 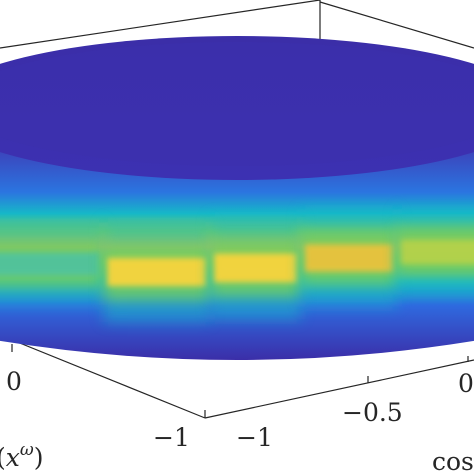 What do you see at coordinates (13, 457) in the screenshot?
I see `y-axis-label-x: x` at bounding box center [13, 457].